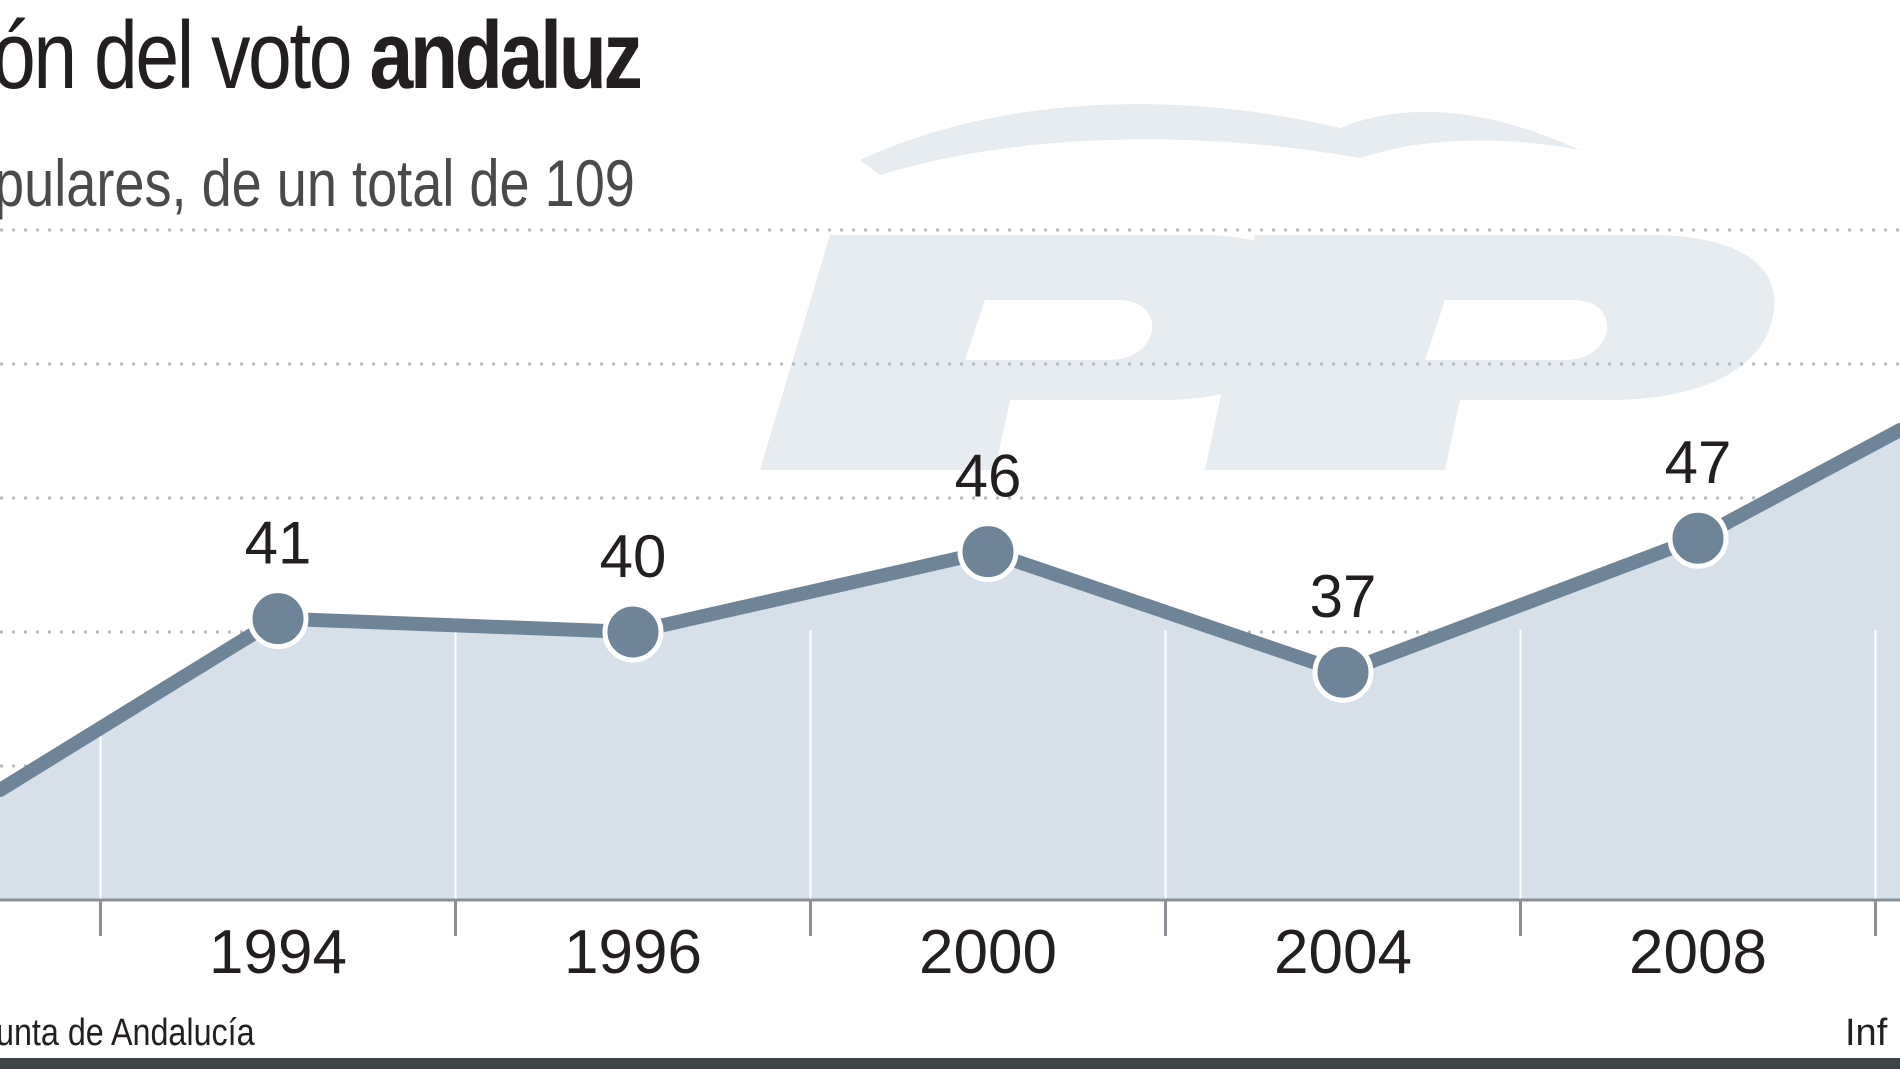 The image size is (1900, 1069). I want to click on source-note: unta de Andalucía, so click(127, 1033).